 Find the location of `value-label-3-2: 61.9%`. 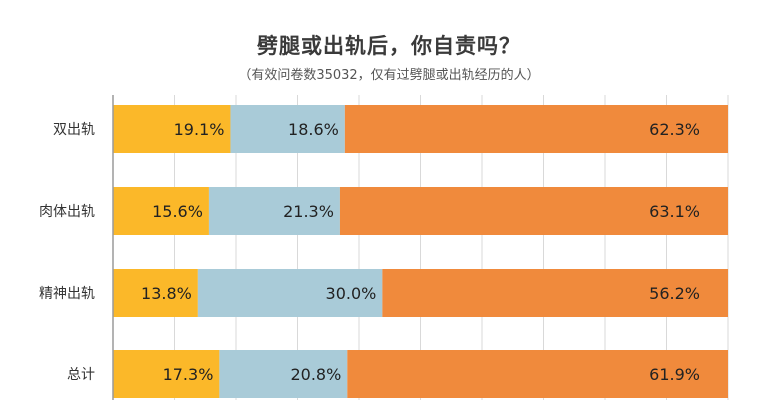

value-label-3-2: 61.9% is located at coordinates (674, 374).